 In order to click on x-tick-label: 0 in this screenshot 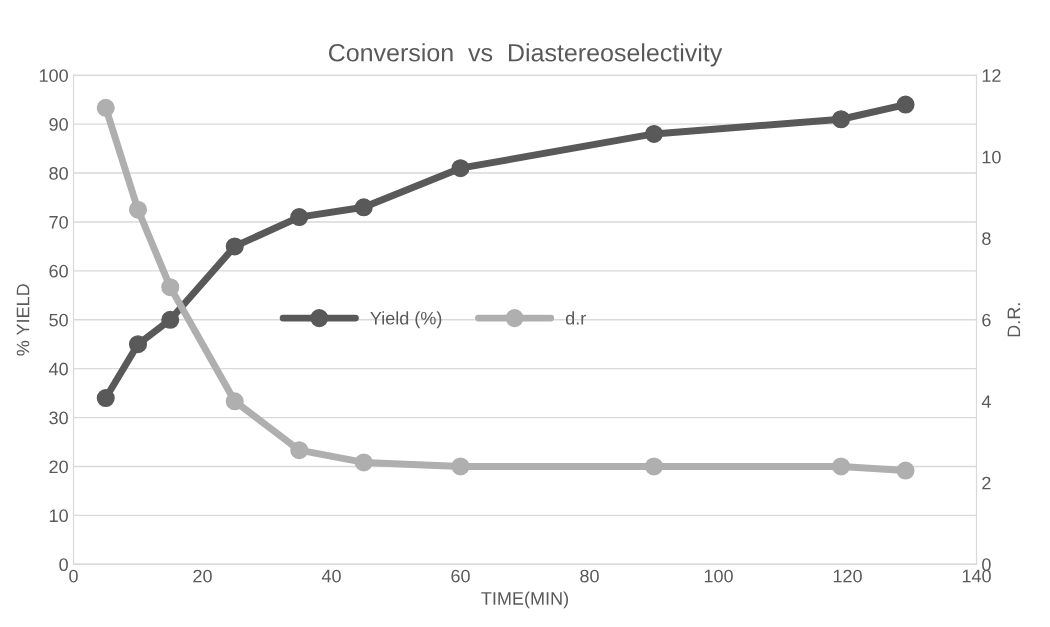, I will do `click(73, 576)`.